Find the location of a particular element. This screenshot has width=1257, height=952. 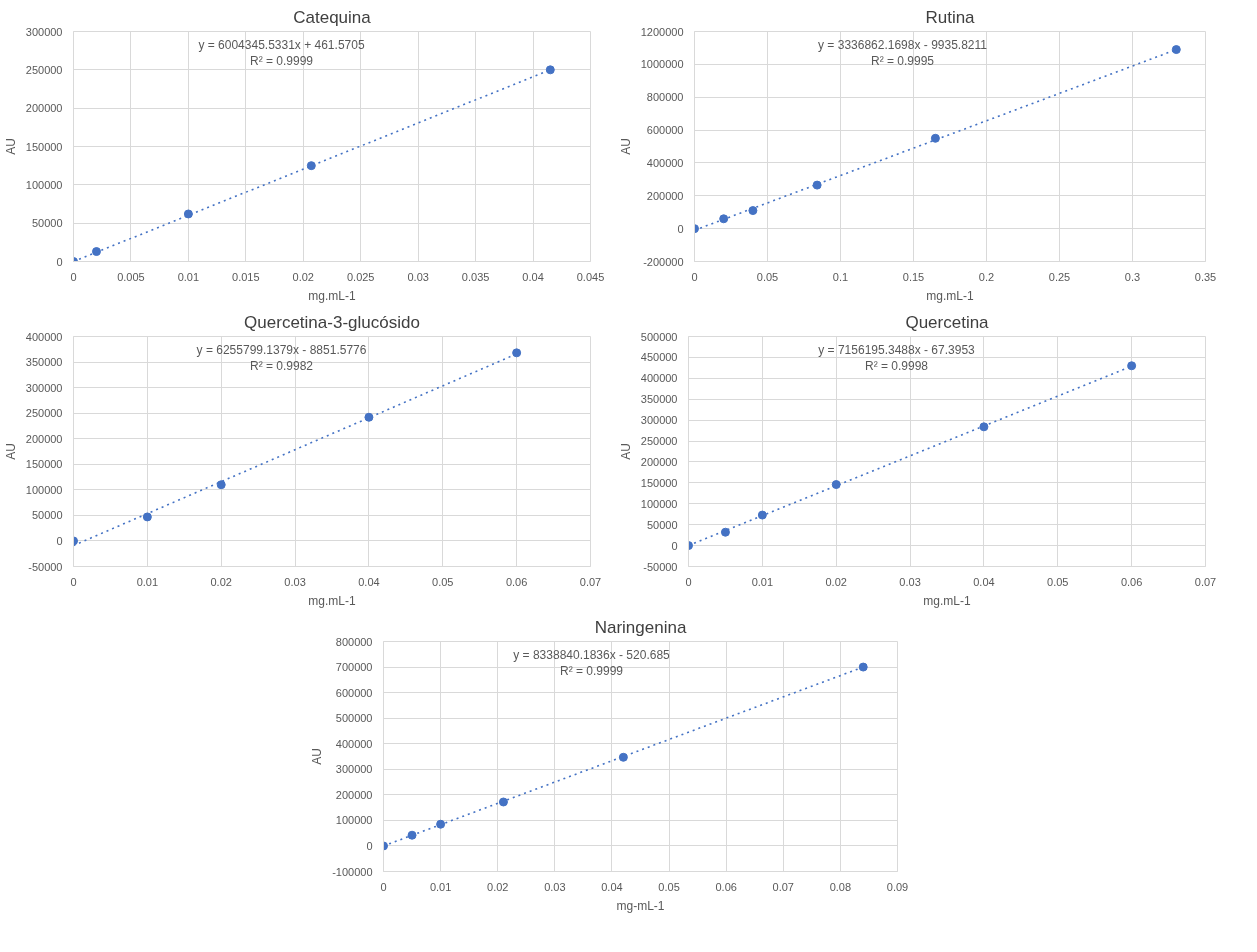

x-tick-label: 0.045 is located at coordinates (590, 276).